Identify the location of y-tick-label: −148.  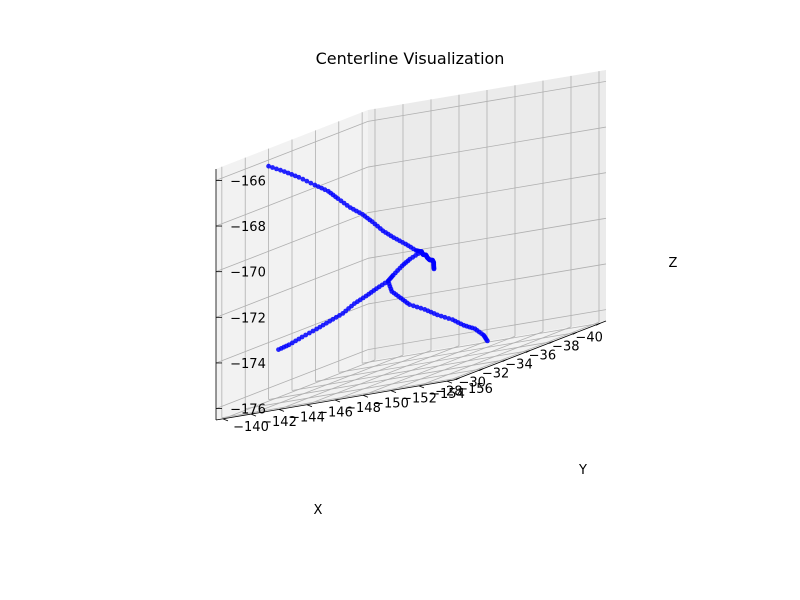
(363, 408).